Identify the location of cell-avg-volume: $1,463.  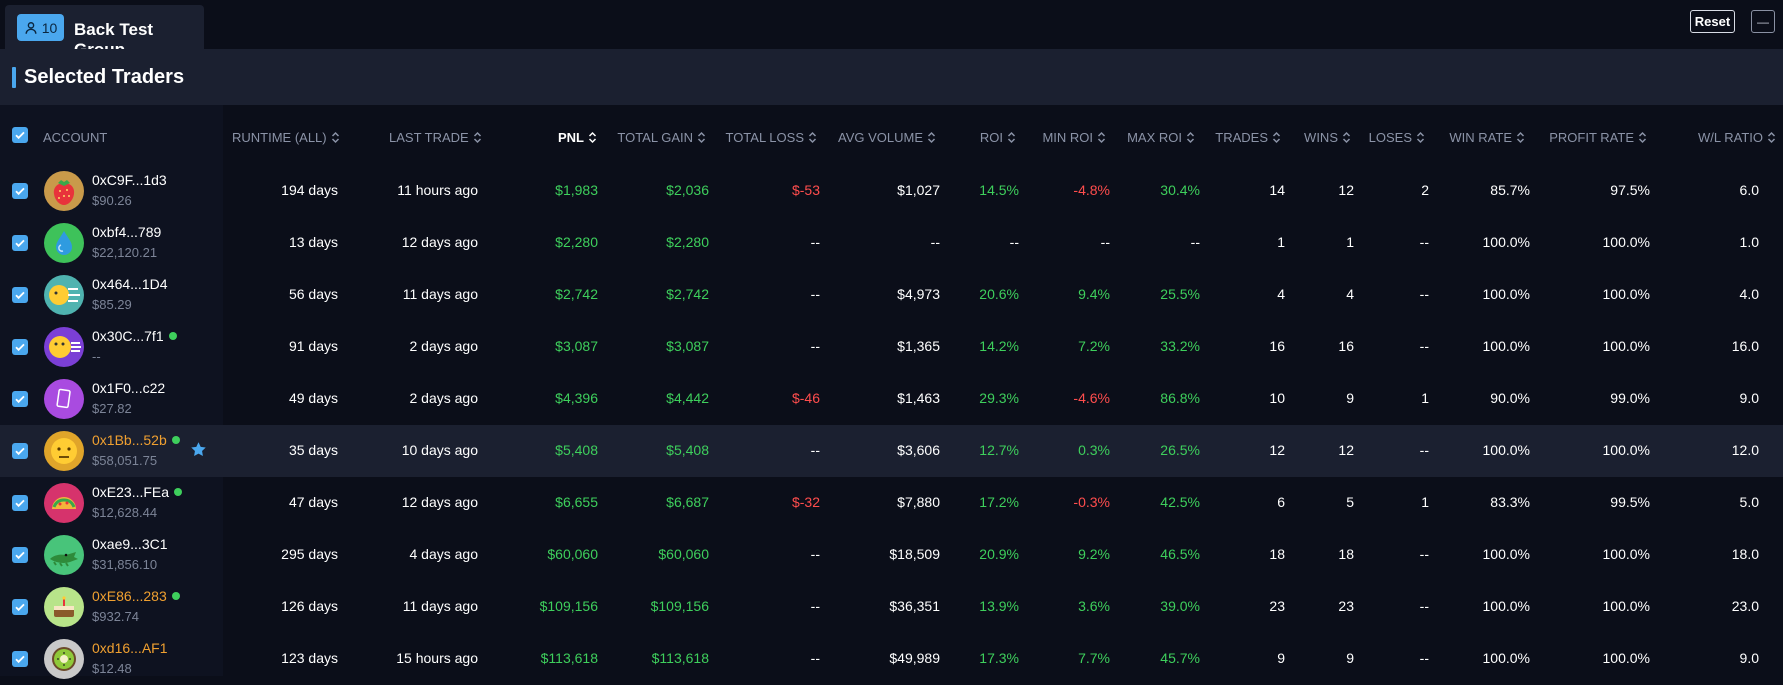
(918, 398).